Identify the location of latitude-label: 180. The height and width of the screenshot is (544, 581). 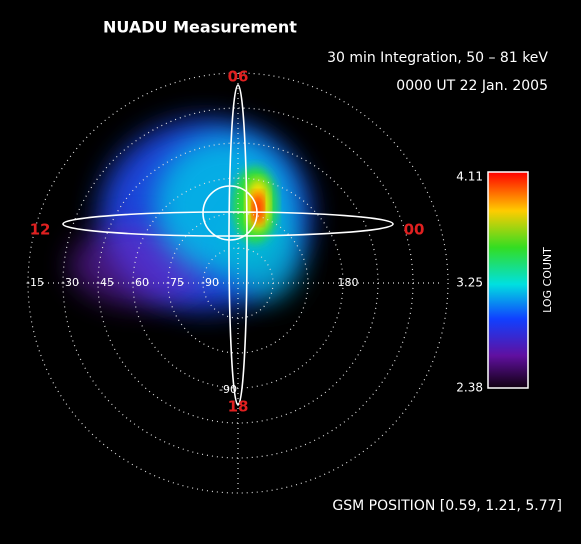
(348, 282).